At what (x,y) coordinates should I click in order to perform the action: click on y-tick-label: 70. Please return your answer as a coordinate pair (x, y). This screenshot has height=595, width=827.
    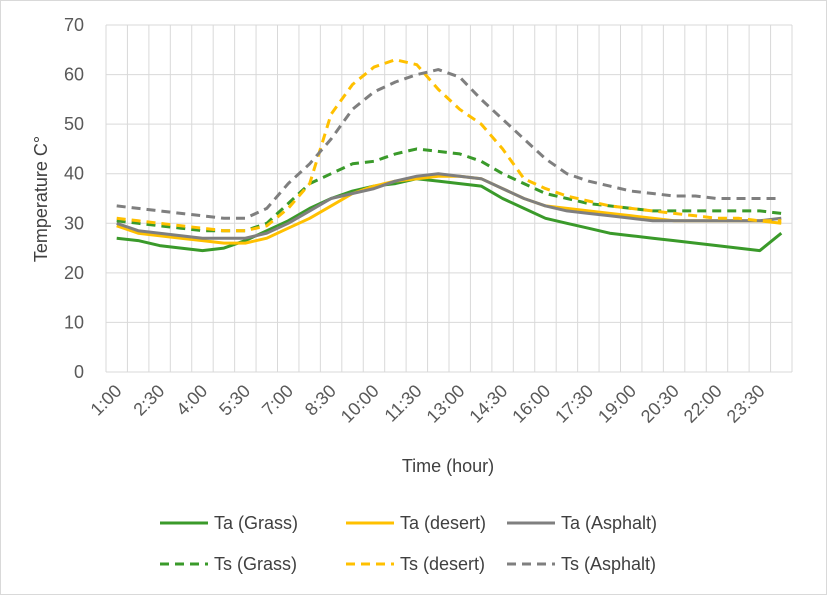
    Looking at the image, I should click on (74, 25).